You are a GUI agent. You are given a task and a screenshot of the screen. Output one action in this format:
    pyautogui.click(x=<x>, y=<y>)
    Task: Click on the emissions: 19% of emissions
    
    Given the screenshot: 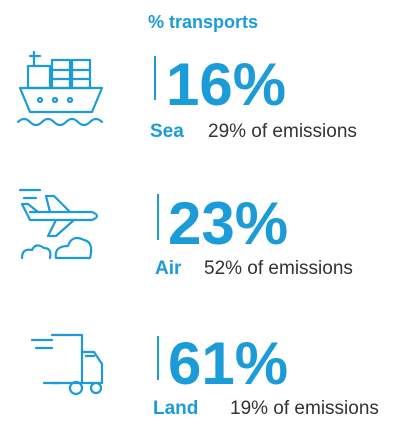 What is the action you would take?
    pyautogui.click(x=304, y=408)
    